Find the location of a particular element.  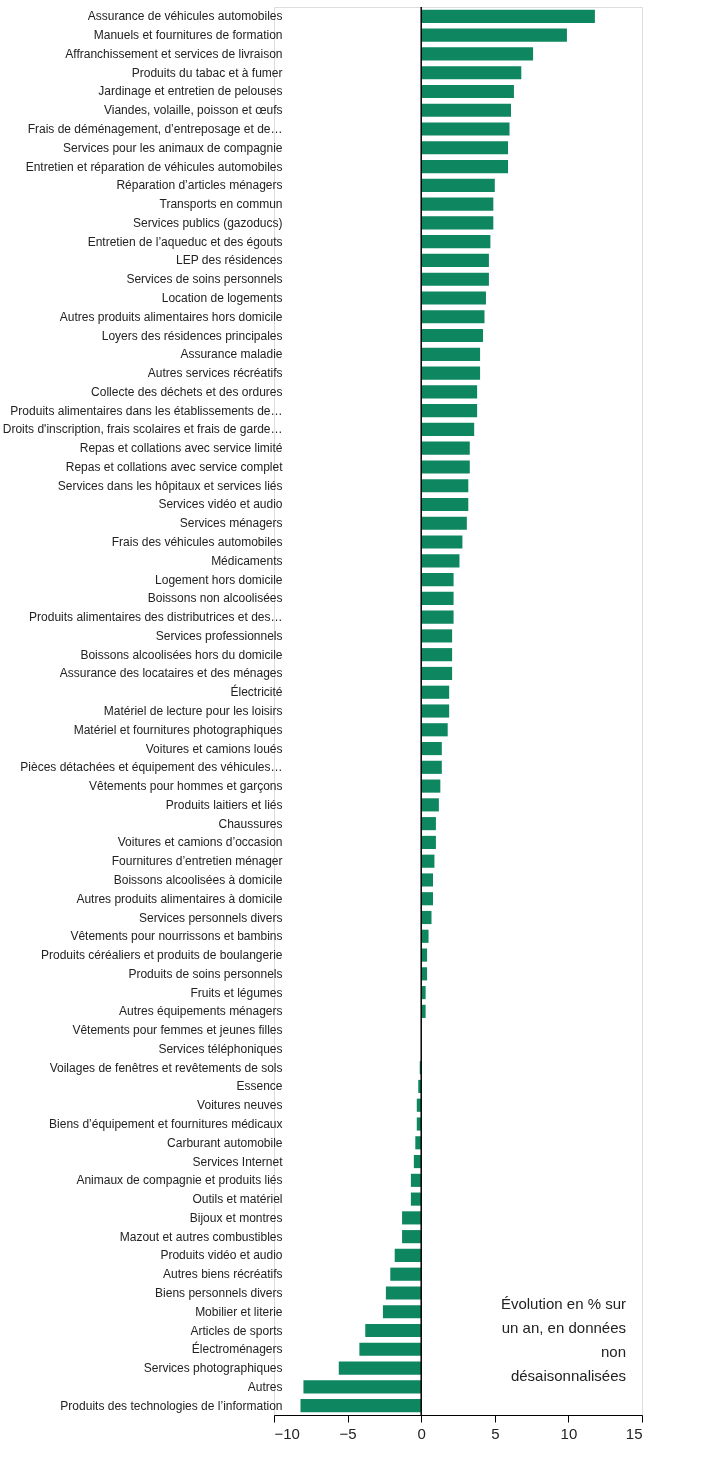

x-tick-label: 5 is located at coordinates (495, 1433).